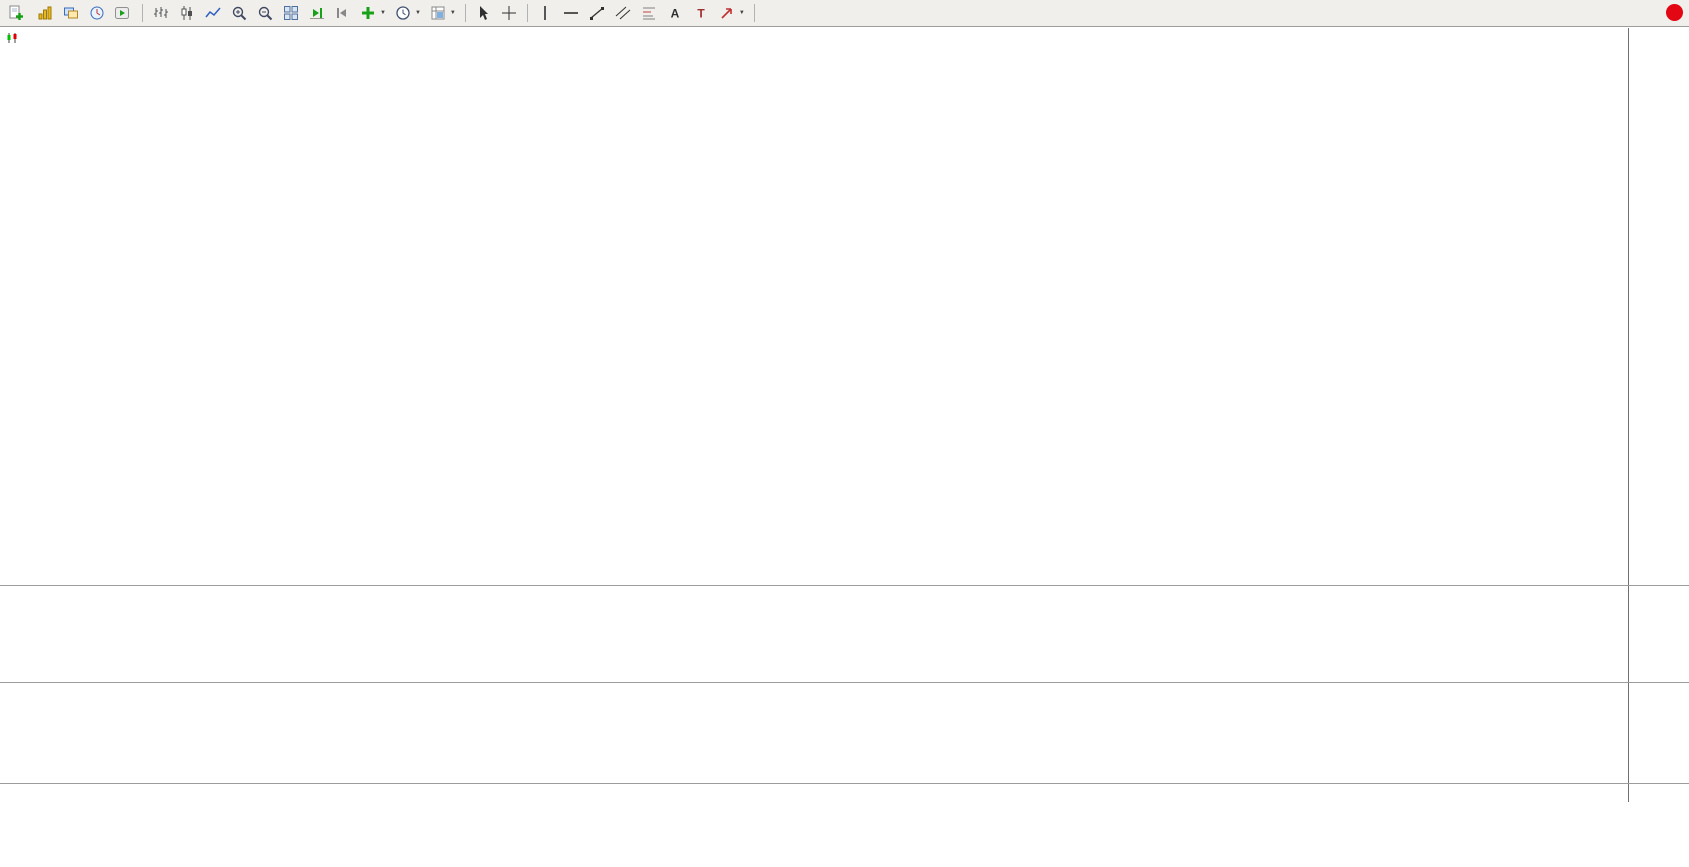 Image resolution: width=1689 pixels, height=867 pixels. I want to click on profiles-button, so click(70, 13).